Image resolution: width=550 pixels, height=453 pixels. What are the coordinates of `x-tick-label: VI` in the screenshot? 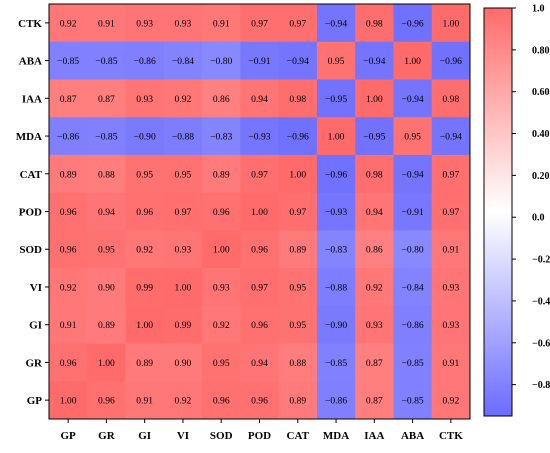 It's located at (183, 436).